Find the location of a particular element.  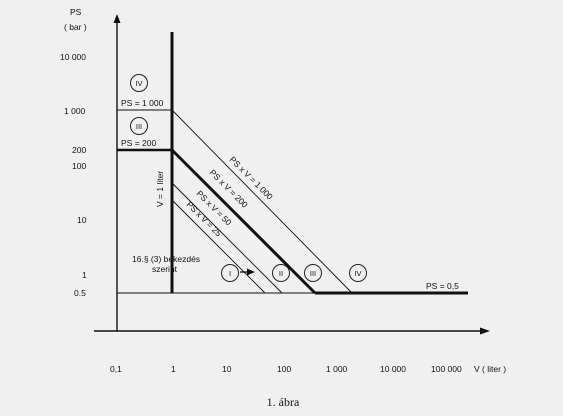

y-tick-label: 10 is located at coordinates (82, 220).